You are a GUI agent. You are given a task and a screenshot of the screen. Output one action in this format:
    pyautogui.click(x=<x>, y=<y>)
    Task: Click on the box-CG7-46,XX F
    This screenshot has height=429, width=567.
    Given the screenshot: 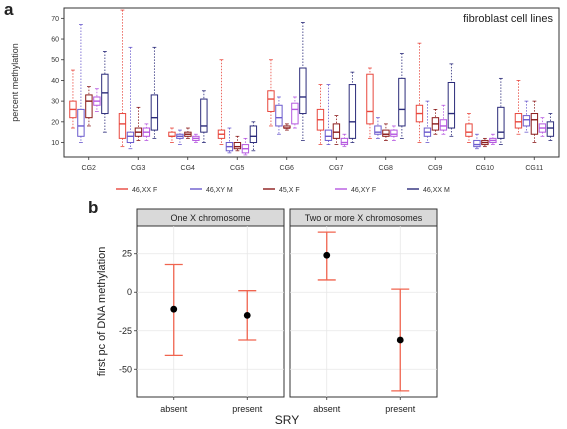 What is the action you would take?
    pyautogui.click(x=320, y=114)
    